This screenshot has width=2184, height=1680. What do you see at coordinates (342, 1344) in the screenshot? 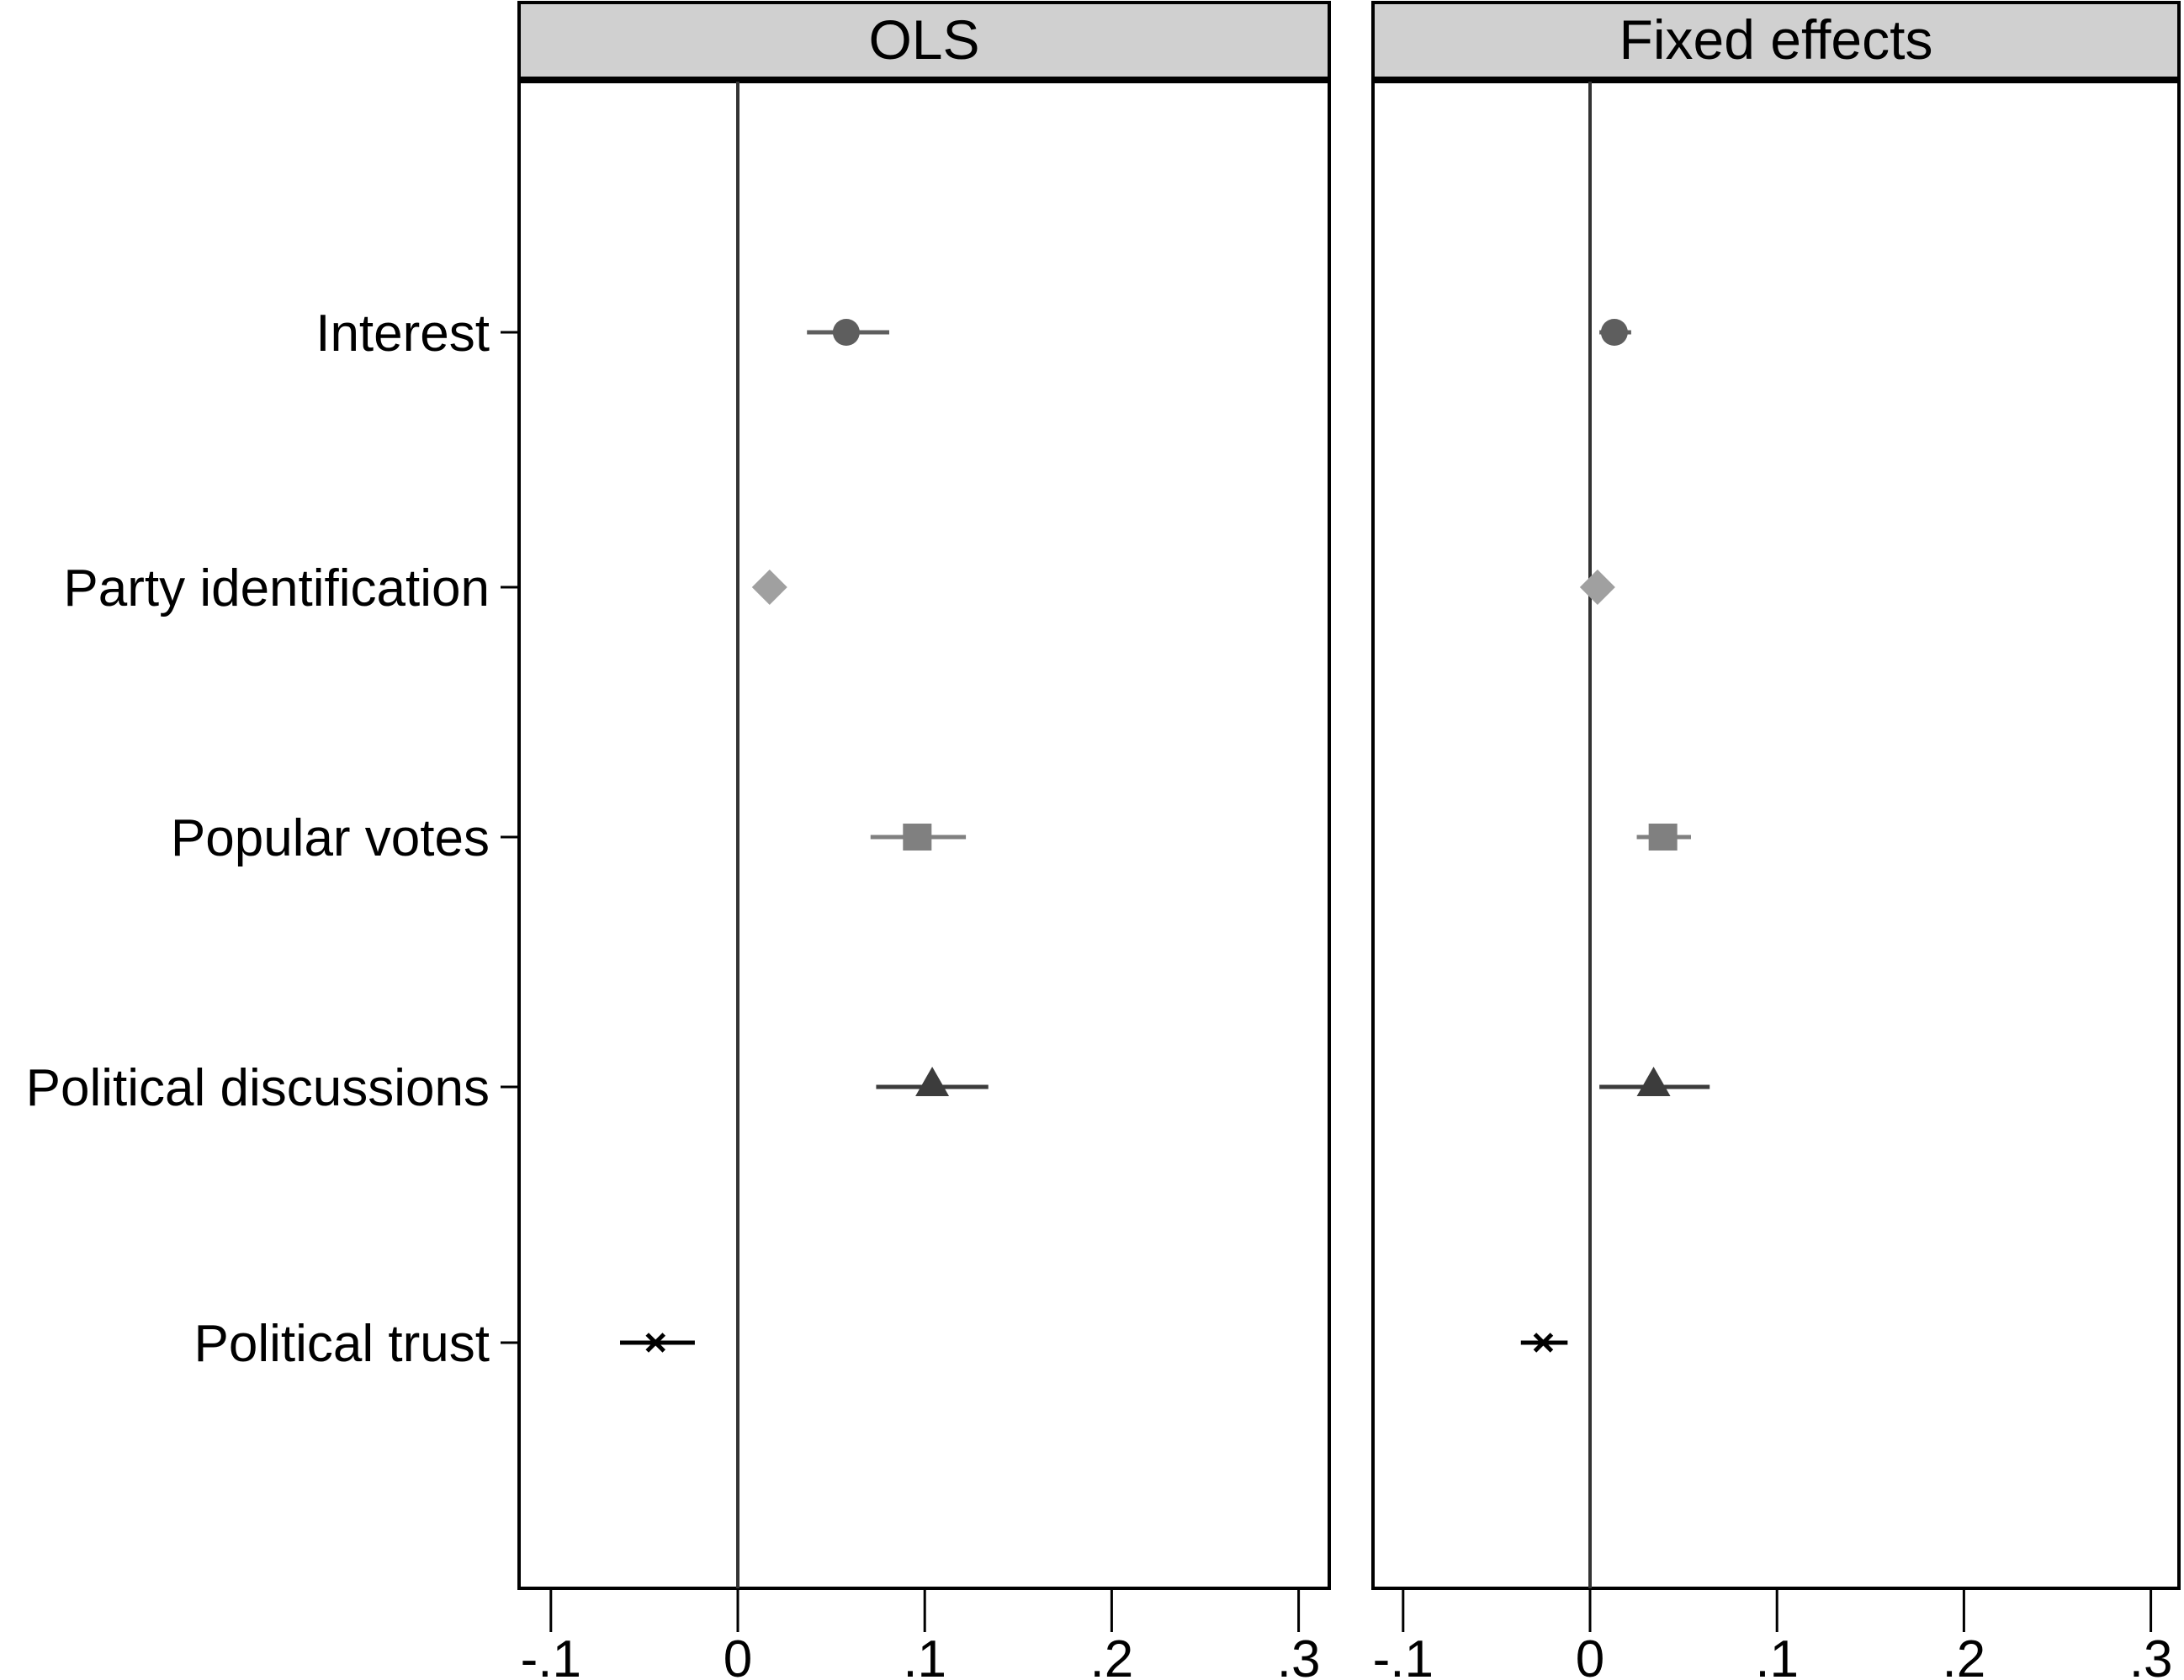
I see `y-tick-label: Political trust` at bounding box center [342, 1344].